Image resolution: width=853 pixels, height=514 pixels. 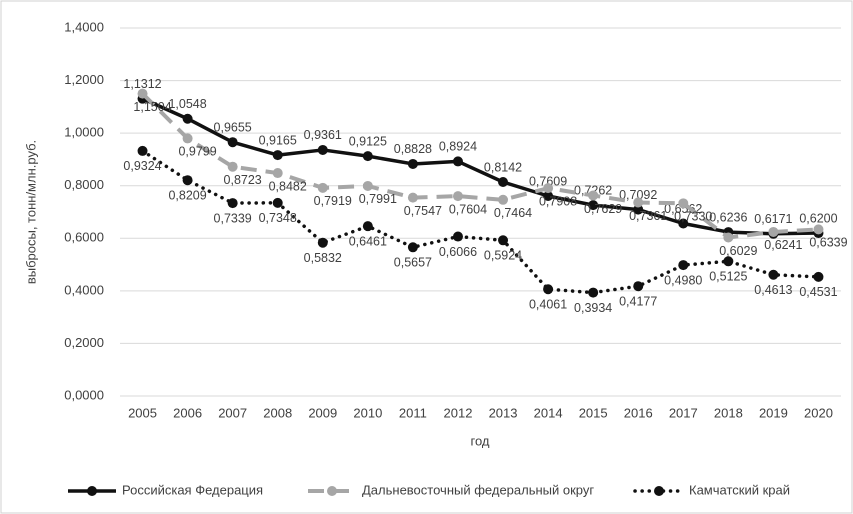 What do you see at coordinates (322, 412) in the screenshot?
I see `x-tick-label: 2009` at bounding box center [322, 412].